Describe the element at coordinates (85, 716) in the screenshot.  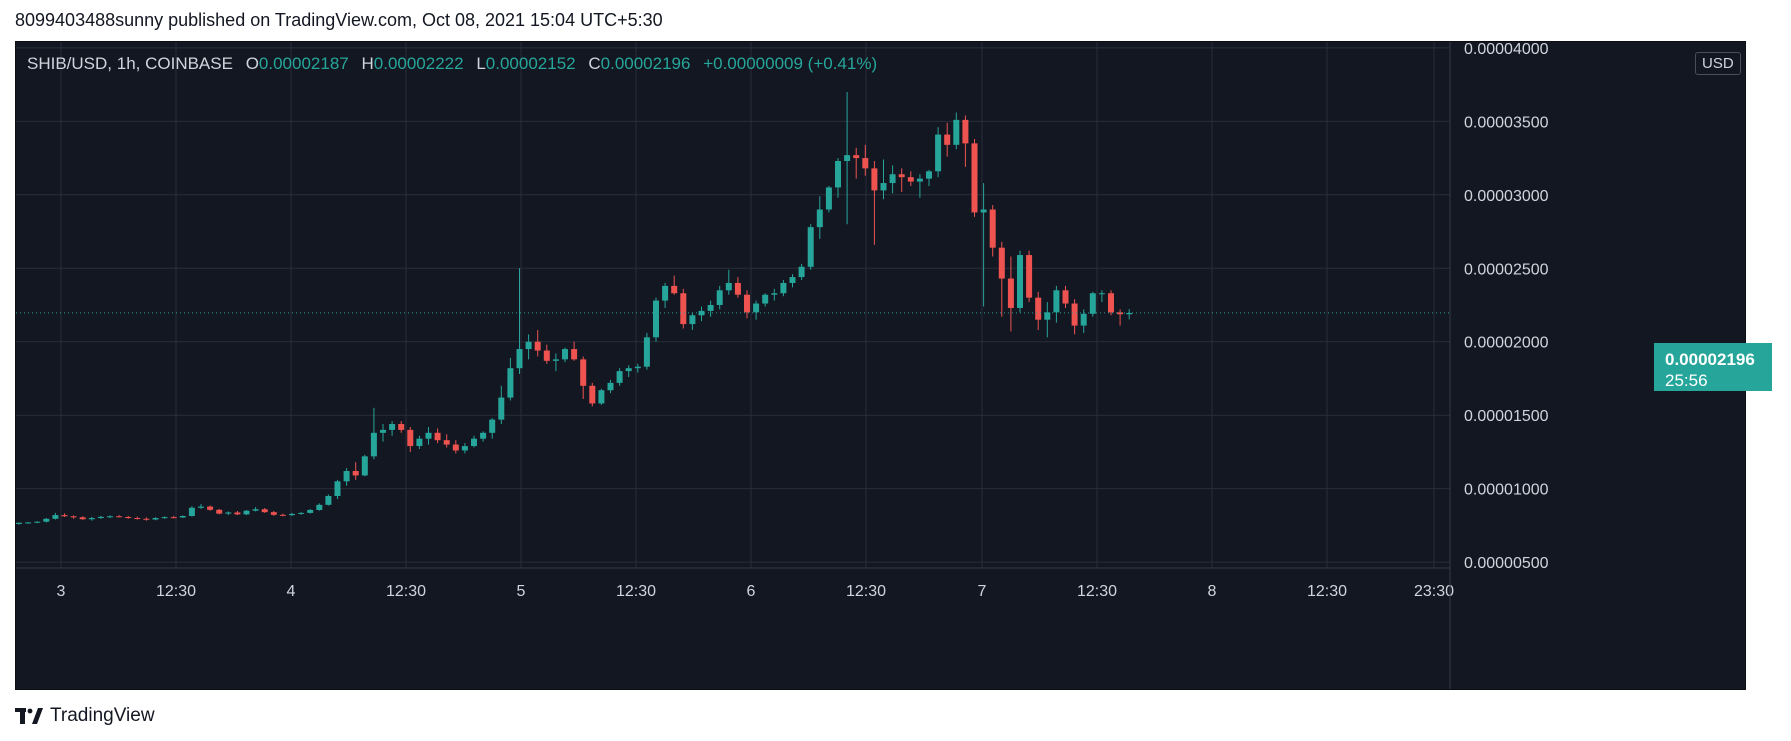
I see `footer-brand: TradingView` at that location.